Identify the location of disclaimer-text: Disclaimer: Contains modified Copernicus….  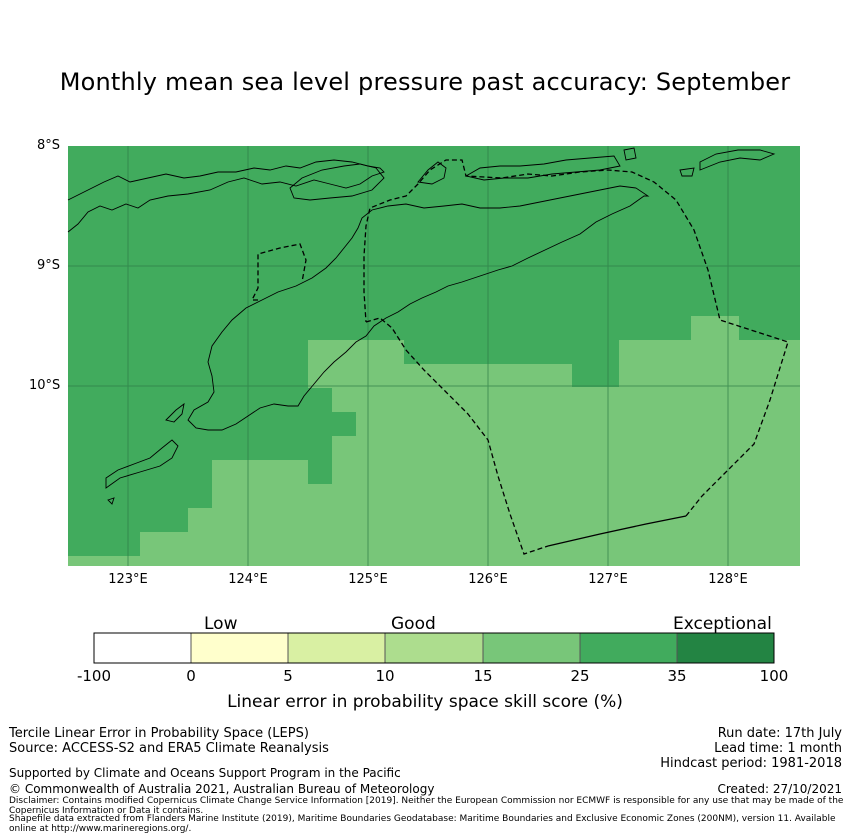
(426, 806).